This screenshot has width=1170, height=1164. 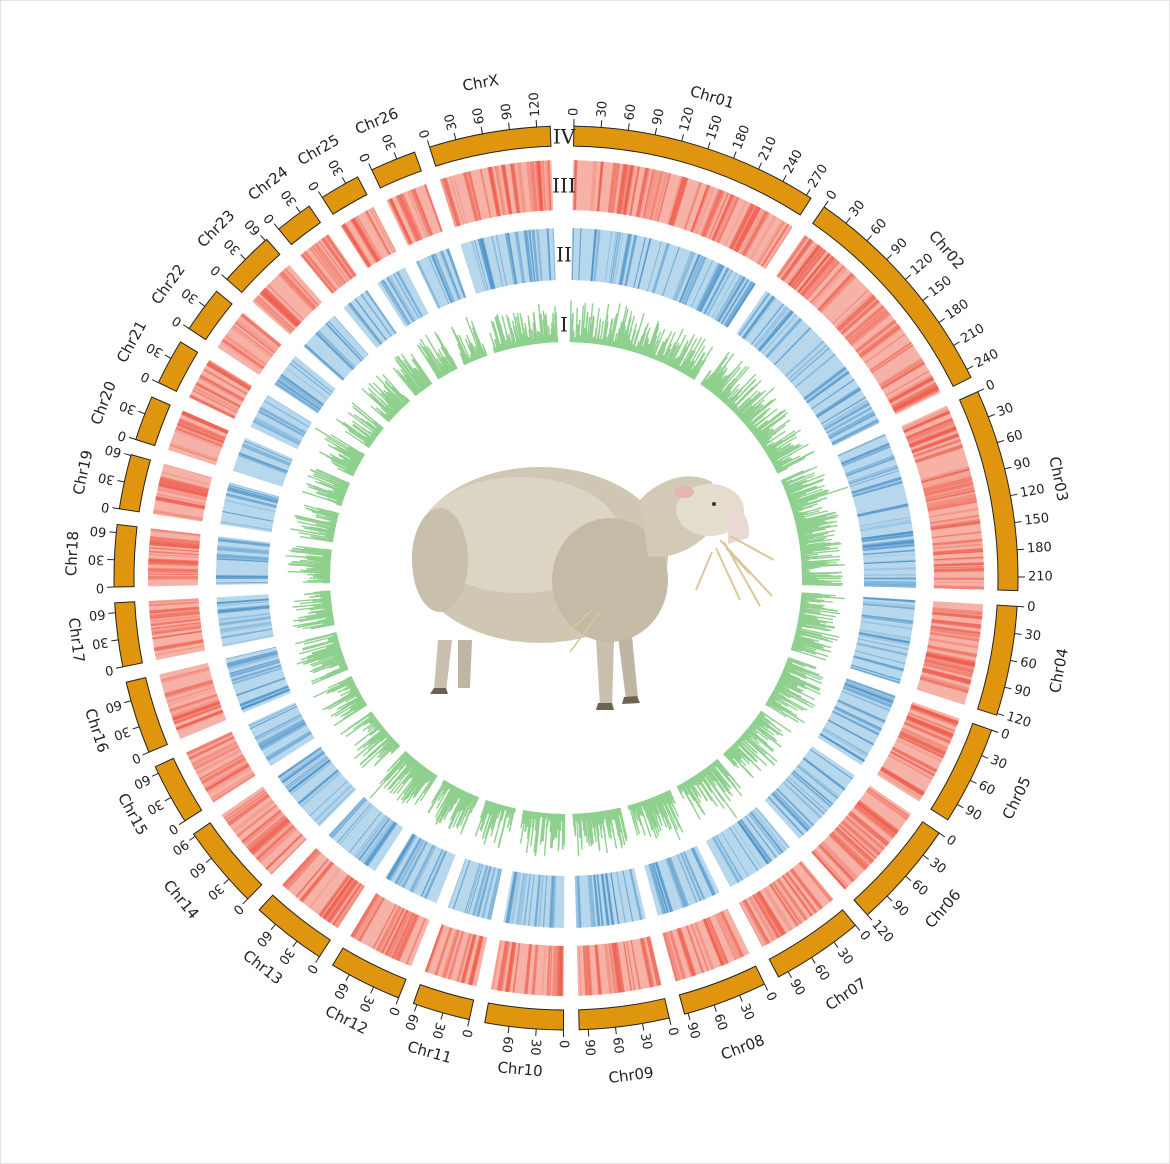 What do you see at coordinates (957, 310) in the screenshot?
I see `tick-label: 180` at bounding box center [957, 310].